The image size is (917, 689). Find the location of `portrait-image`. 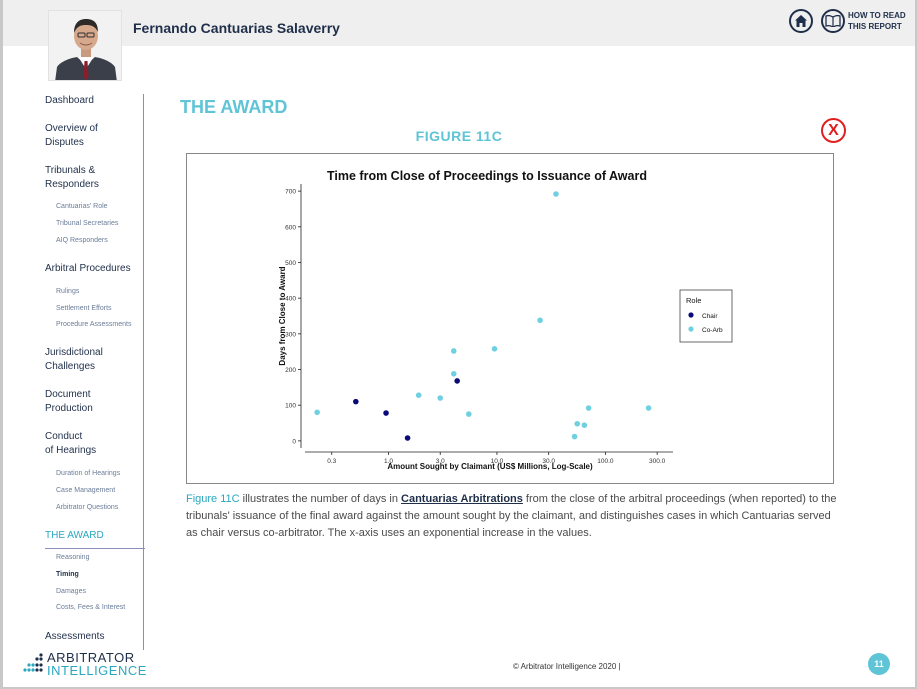

portrait-image is located at coordinates (85, 45).